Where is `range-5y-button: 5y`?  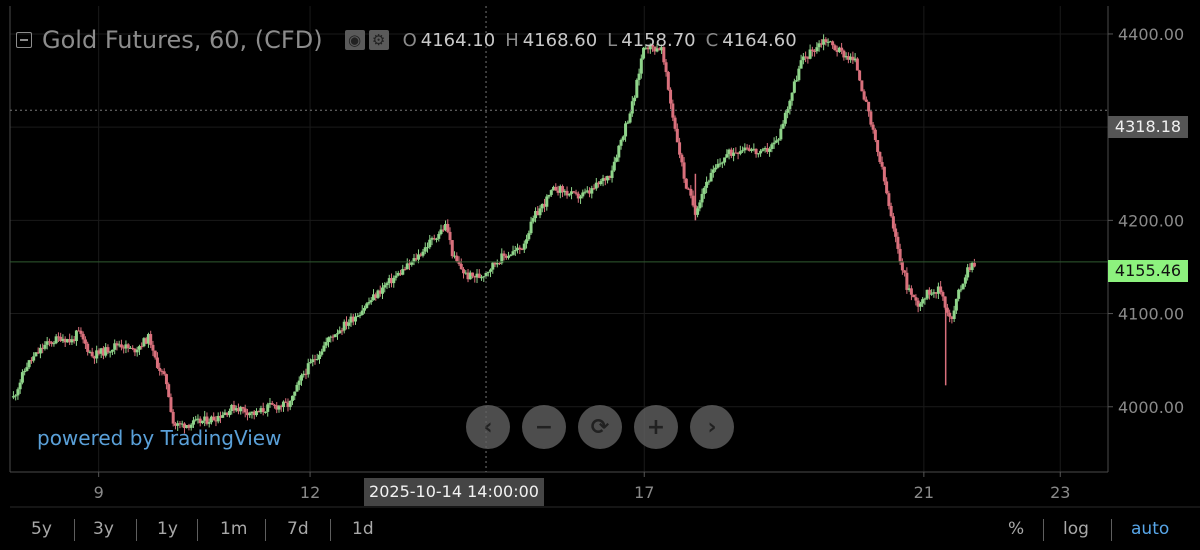
range-5y-button: 5y is located at coordinates (41, 529).